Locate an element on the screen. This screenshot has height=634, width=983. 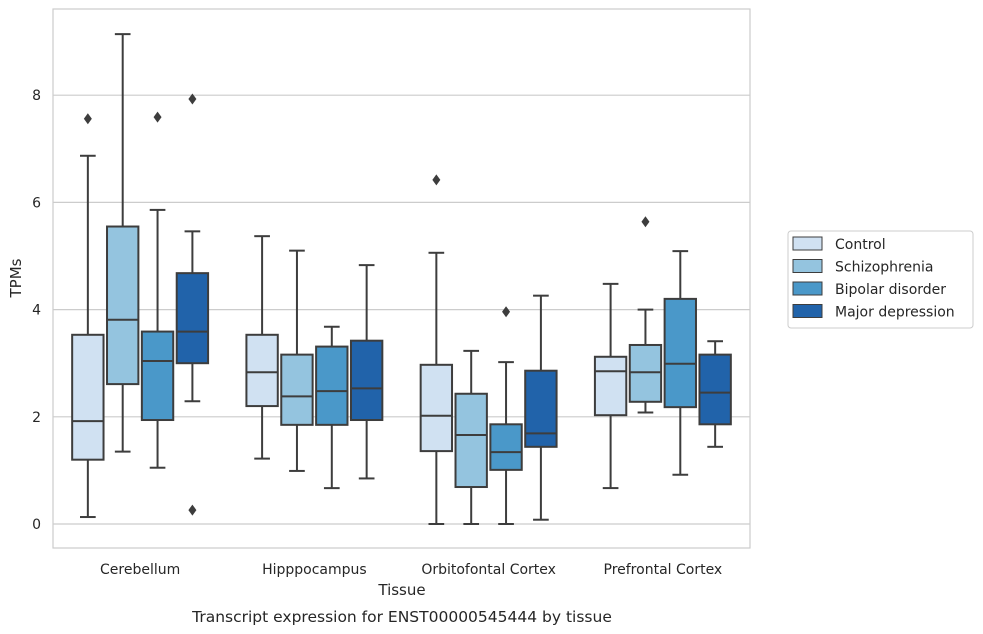
y-tick-label: 6 is located at coordinates (36, 203).